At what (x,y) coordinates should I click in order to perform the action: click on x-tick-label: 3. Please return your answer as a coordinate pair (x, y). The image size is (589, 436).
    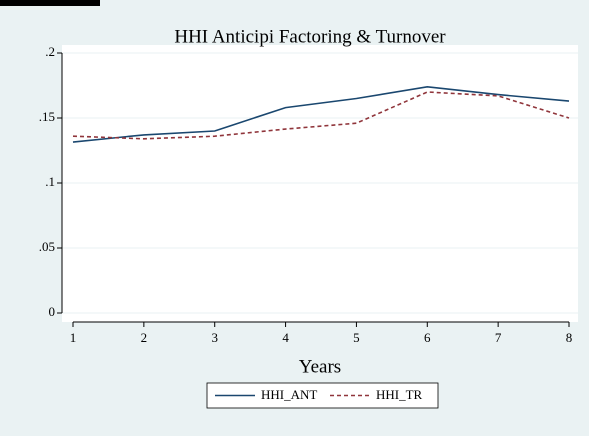
    Looking at the image, I should click on (214, 337).